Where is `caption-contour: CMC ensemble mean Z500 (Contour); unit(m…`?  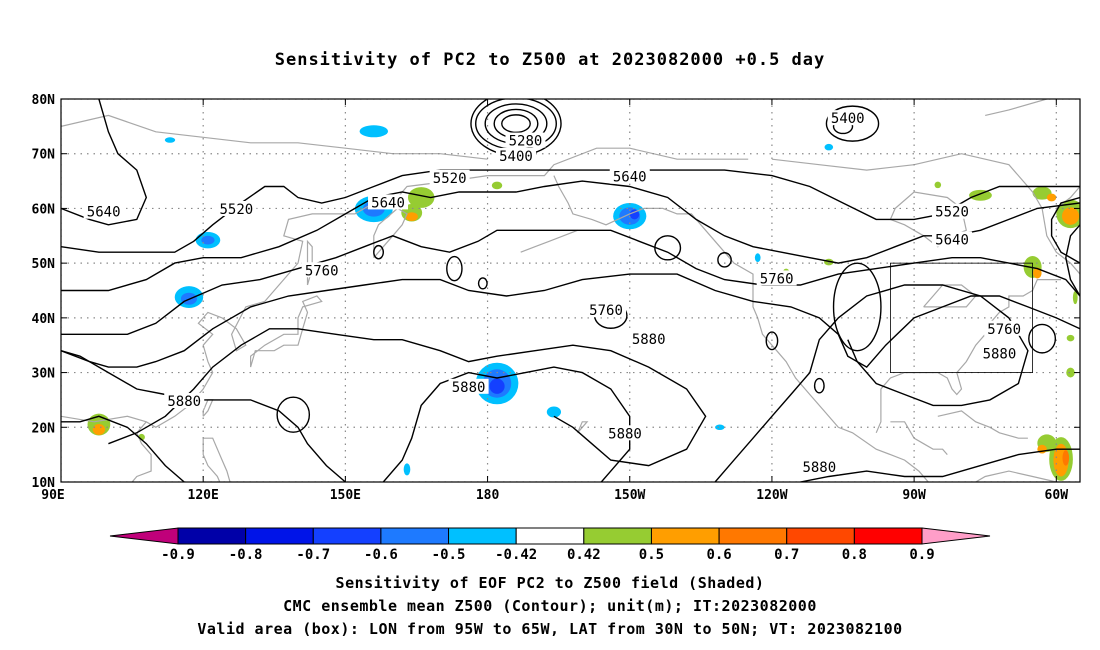 caption-contour: CMC ensemble mean Z500 (Contour); unit(m… is located at coordinates (550, 606).